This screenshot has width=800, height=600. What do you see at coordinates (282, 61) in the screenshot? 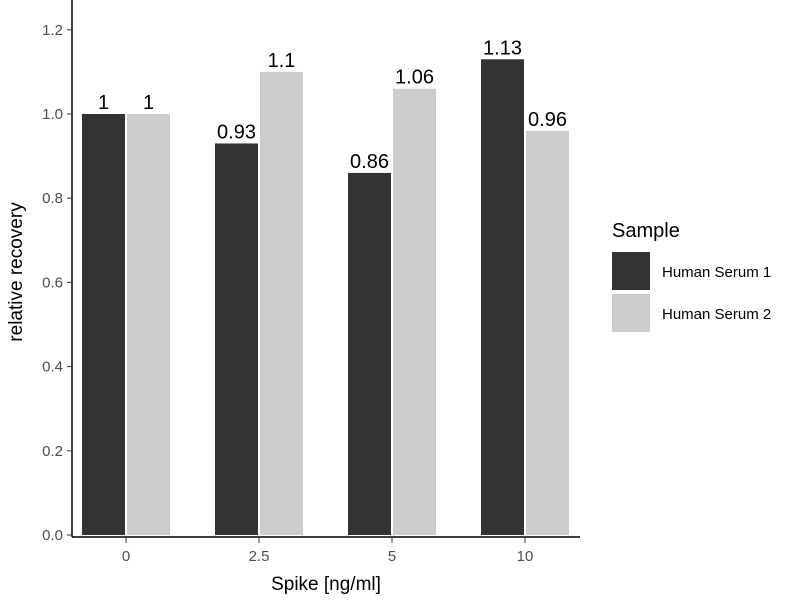
I see `data-label-2-2.5: 1.1` at bounding box center [282, 61].